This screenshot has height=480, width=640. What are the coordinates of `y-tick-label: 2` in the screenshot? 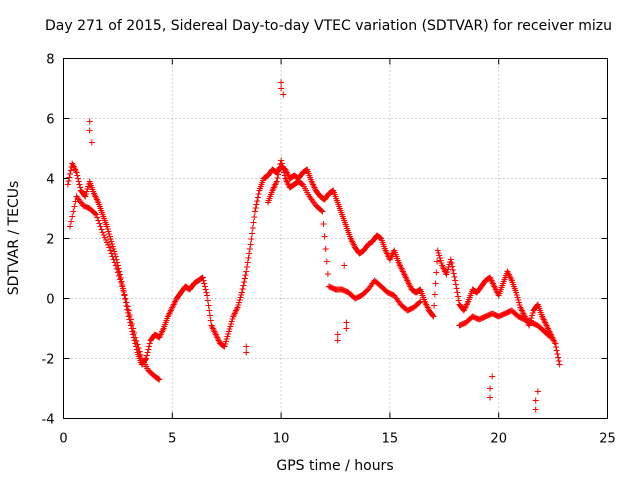 It's located at (50, 240).